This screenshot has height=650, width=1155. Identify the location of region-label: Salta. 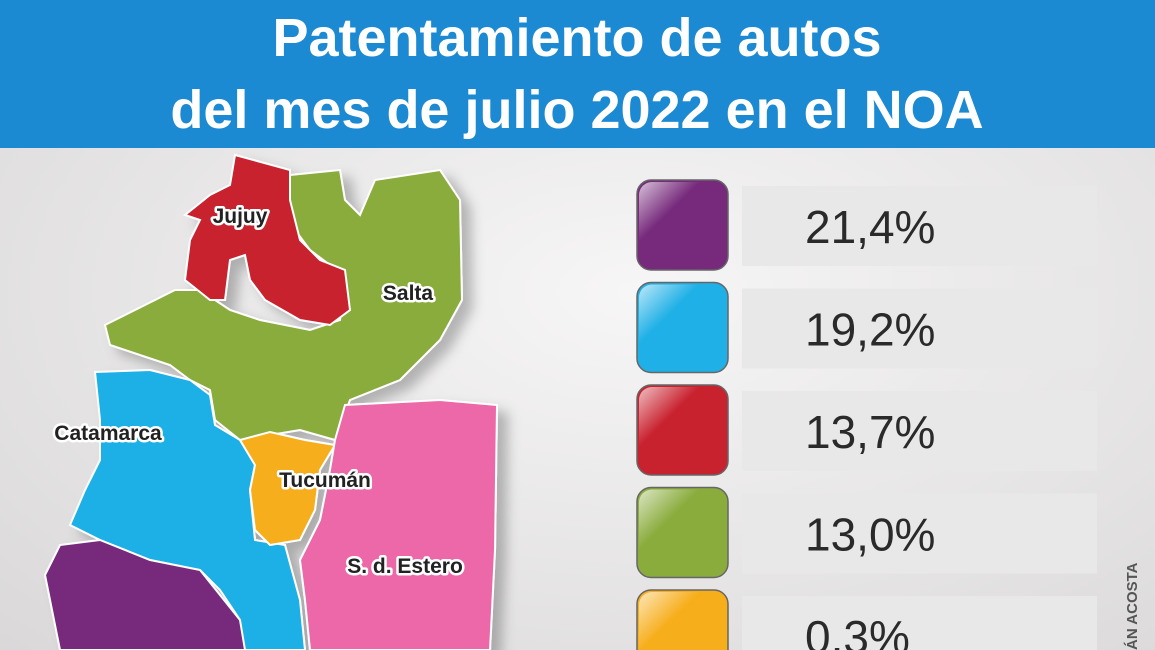
(408, 293).